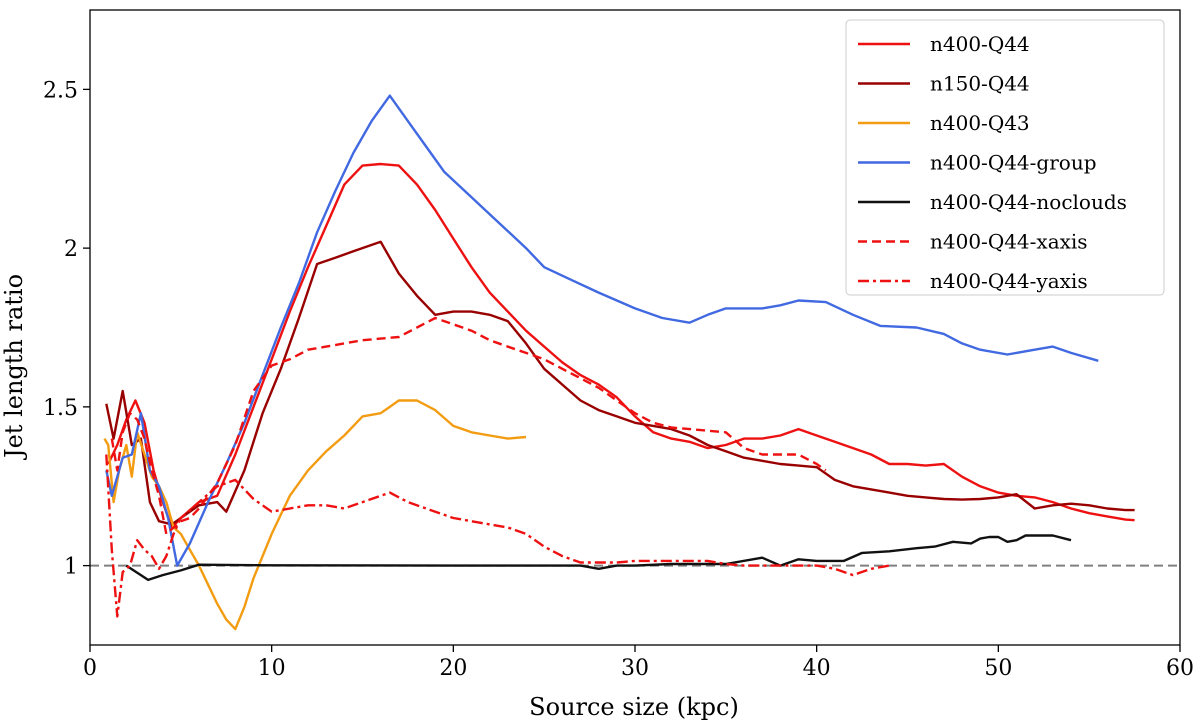  I want to click on y-axis-label: Jet length ratio, so click(14, 367).